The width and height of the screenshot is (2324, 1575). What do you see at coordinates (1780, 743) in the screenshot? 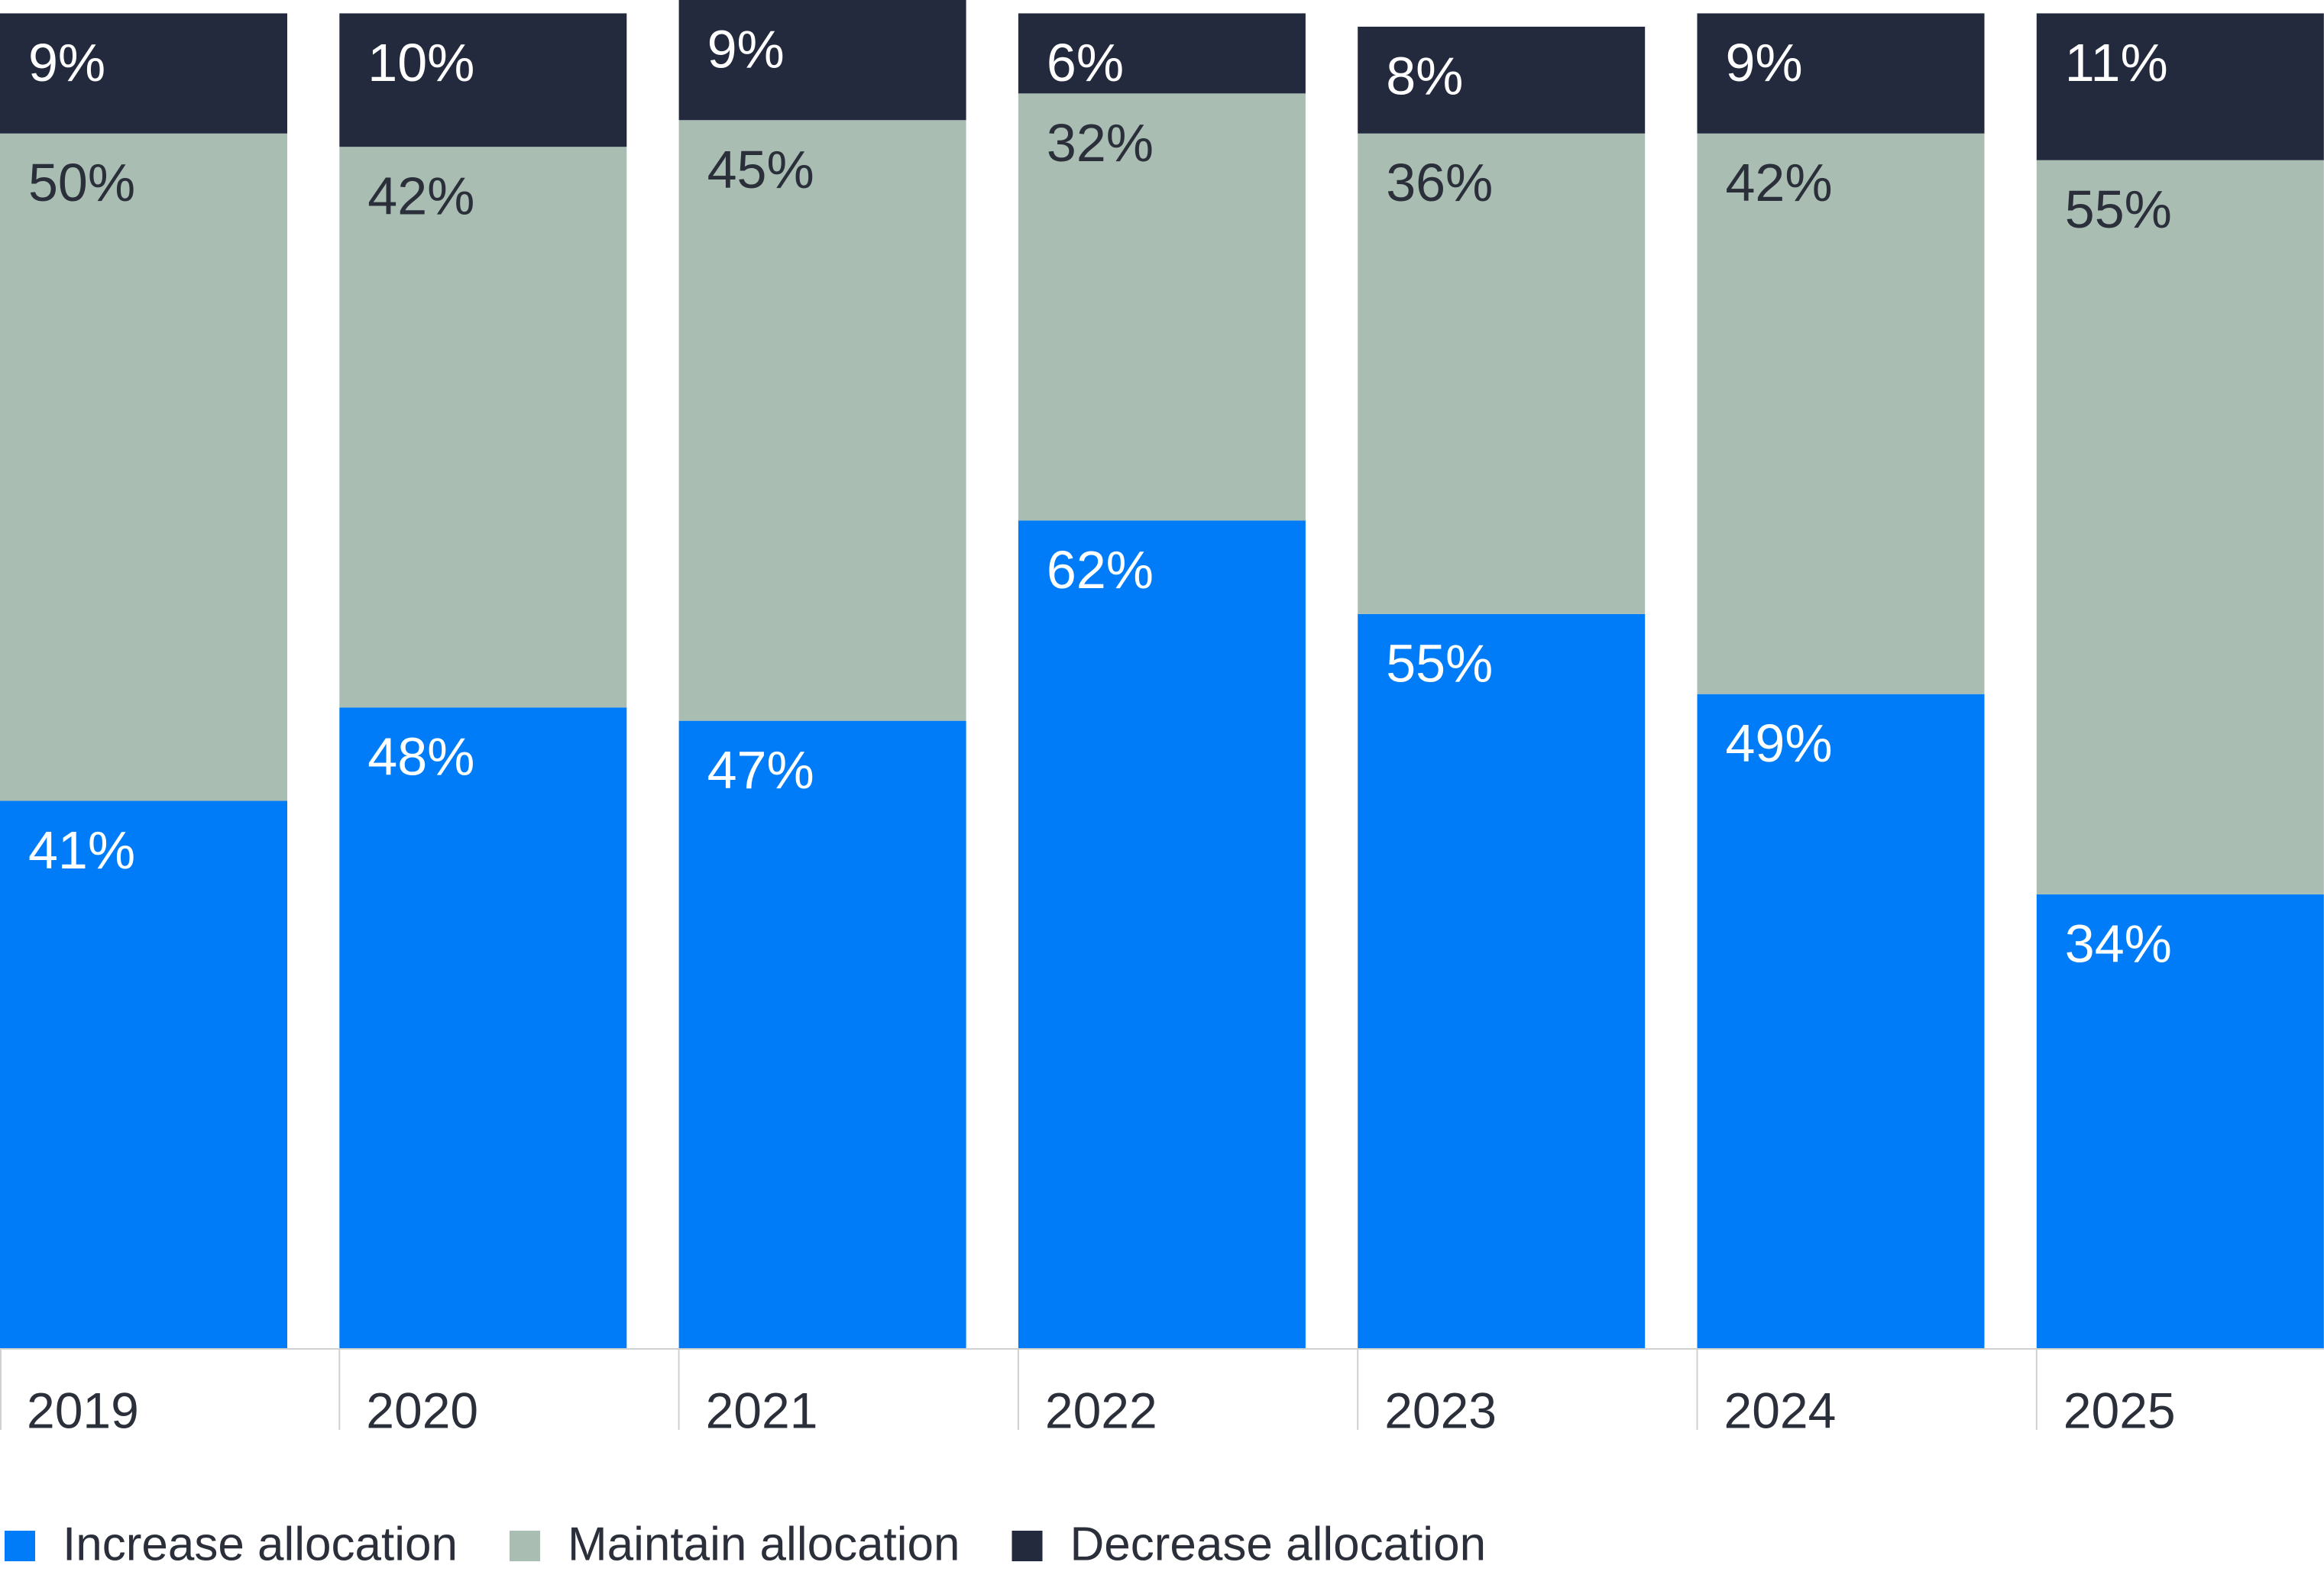
I see `data-label: 49%` at bounding box center [1780, 743].